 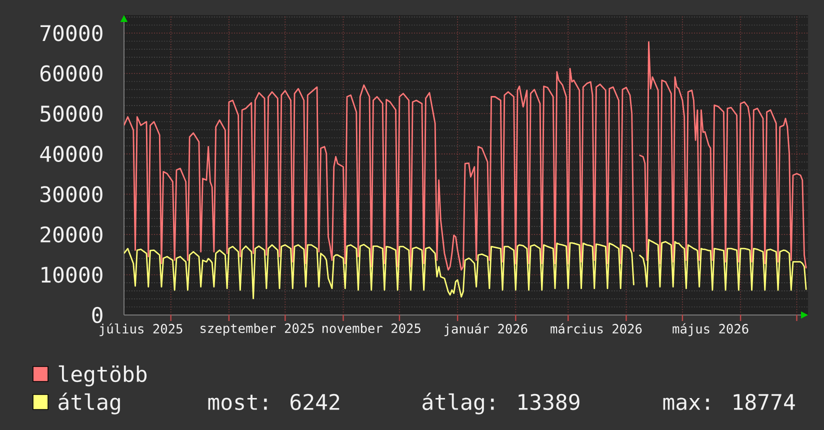 What do you see at coordinates (71, 114) in the screenshot?
I see `y-tick-label: 50000` at bounding box center [71, 114].